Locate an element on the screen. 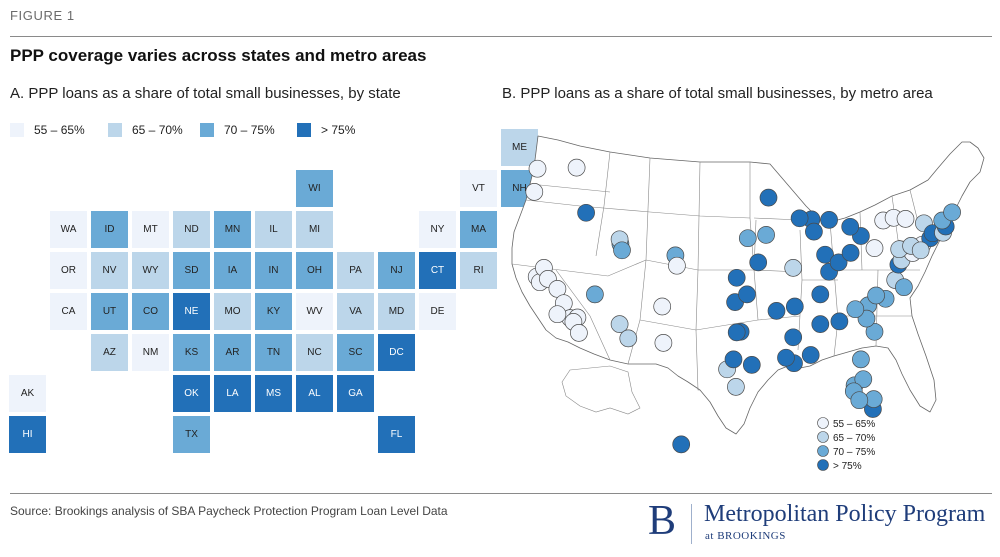 The width and height of the screenshot is (1000, 557). logo-divider is located at coordinates (691, 524).